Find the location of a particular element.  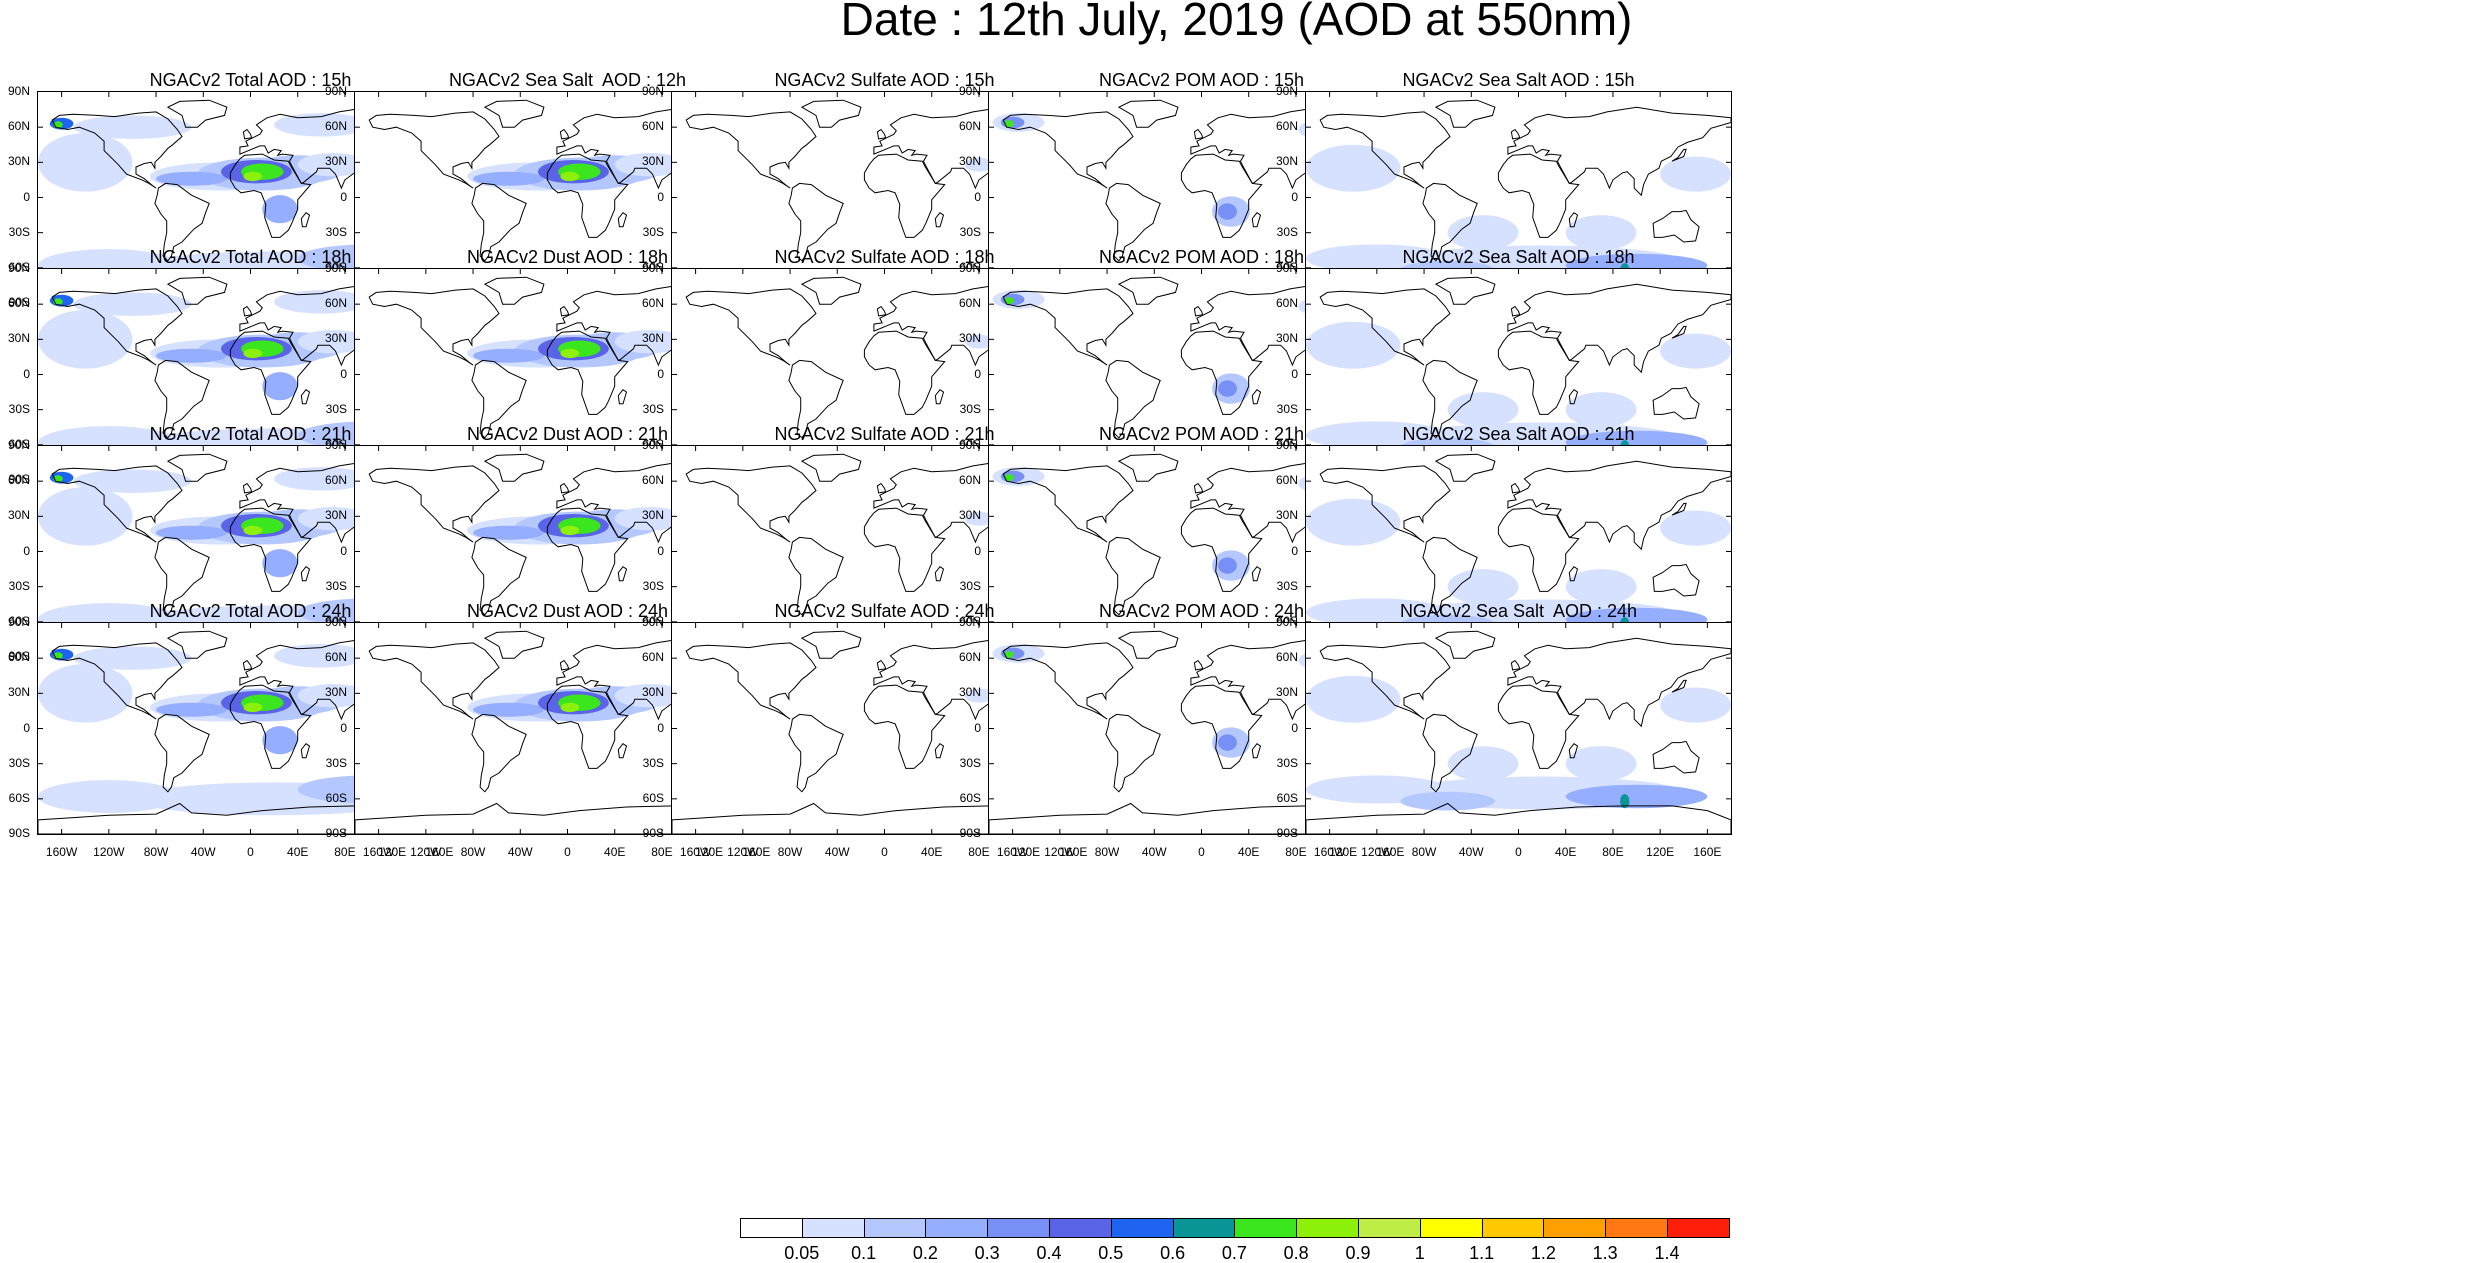

lon-label: 80E is located at coordinates (662, 852).